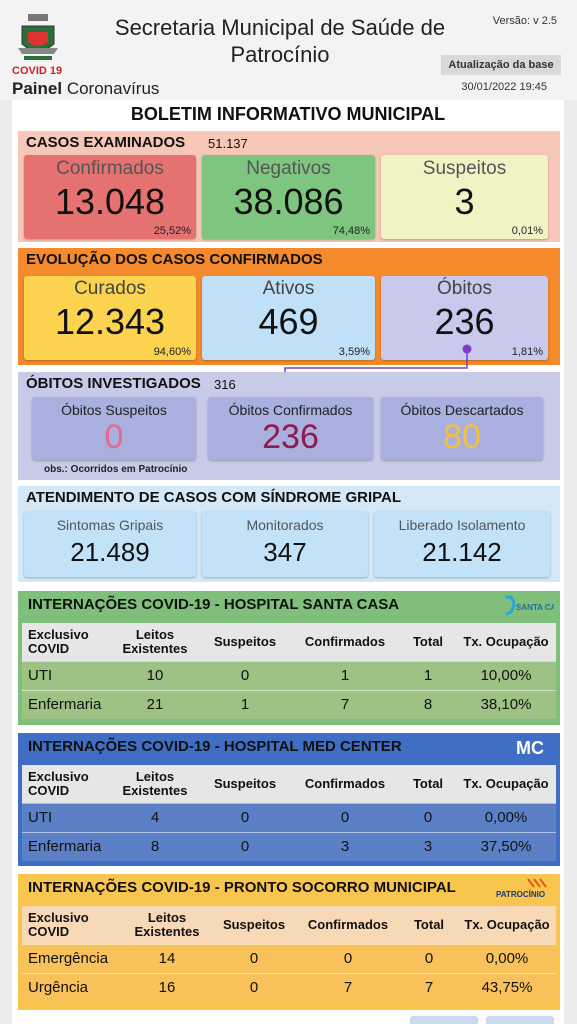 Image resolution: width=577 pixels, height=1024 pixels. Describe the element at coordinates (172, 231) in the screenshot. I see `card-percent: 25,52%` at that location.